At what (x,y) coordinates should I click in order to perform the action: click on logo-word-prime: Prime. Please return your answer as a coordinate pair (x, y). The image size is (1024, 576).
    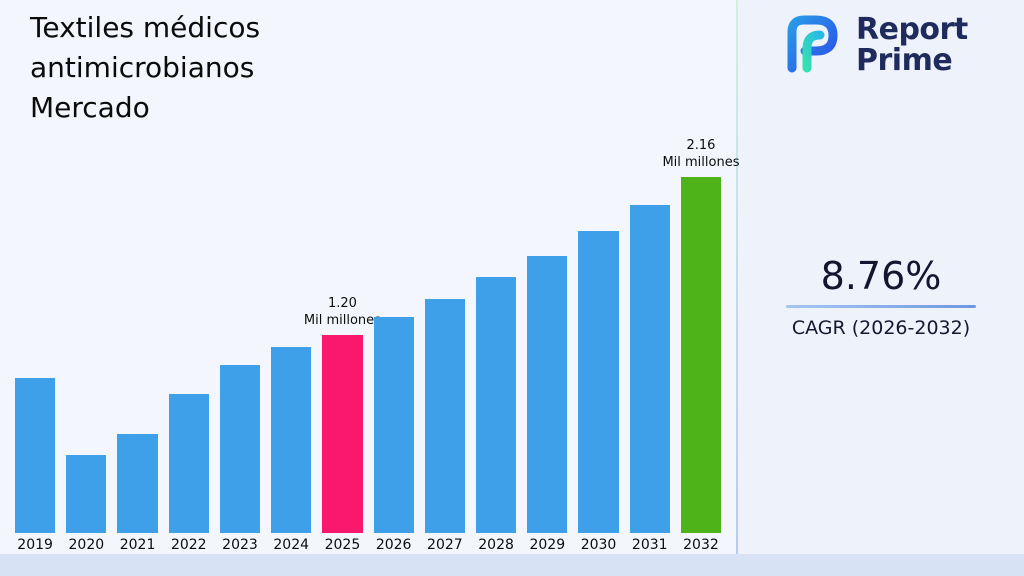
    Looking at the image, I should click on (904, 60).